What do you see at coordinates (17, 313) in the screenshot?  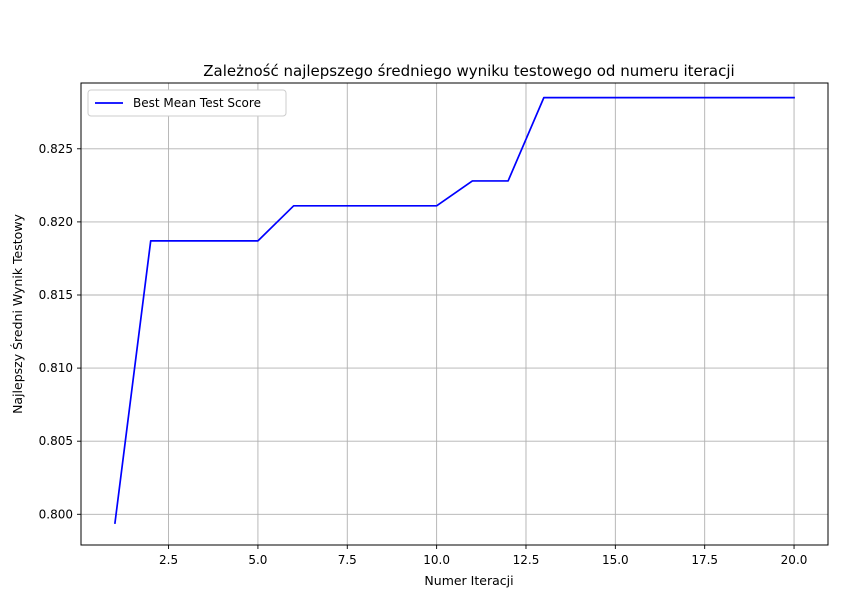 I see `y-axis-label: Najlepszy Średni Wynik Testowy` at bounding box center [17, 313].